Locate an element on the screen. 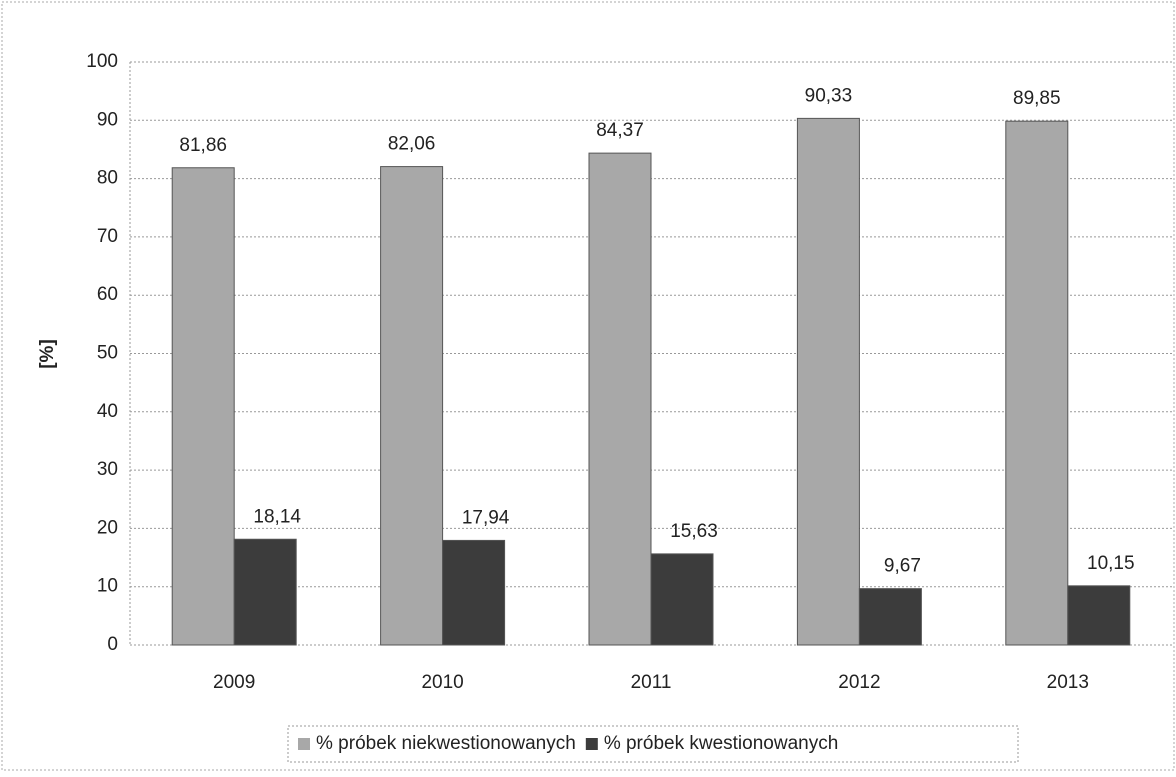 The height and width of the screenshot is (777, 1176). legend-label: % próbek niekwestionowanych is located at coordinates (446, 743).